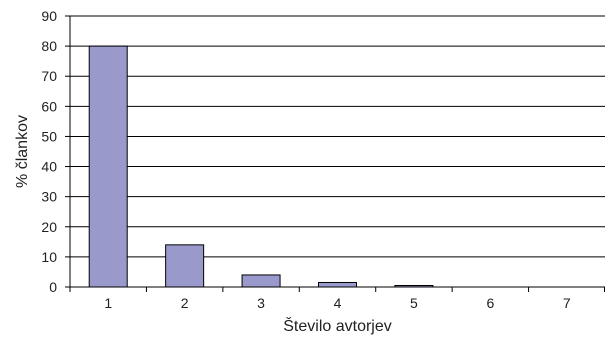  I want to click on y-tick-label: 40, so click(49, 167).